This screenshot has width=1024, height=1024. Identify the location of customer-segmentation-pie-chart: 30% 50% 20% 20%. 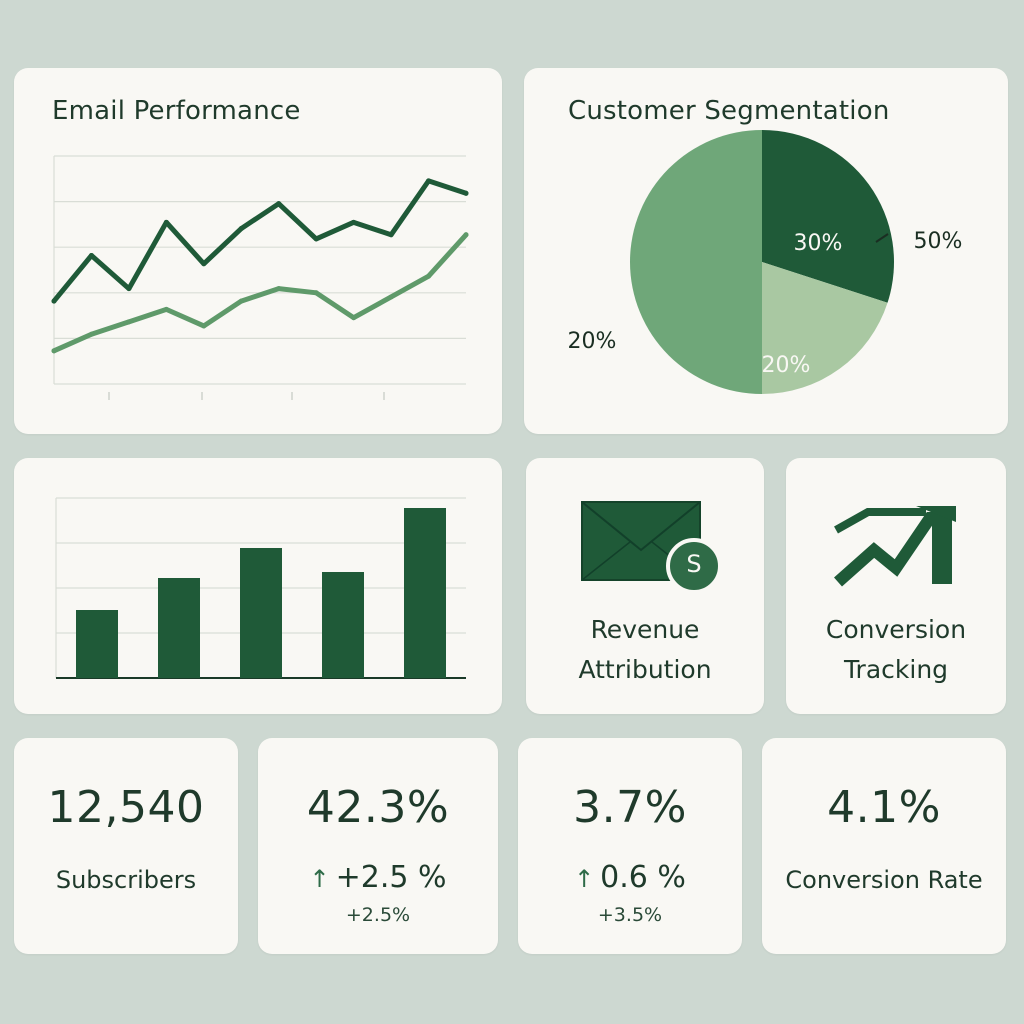
(765, 262).